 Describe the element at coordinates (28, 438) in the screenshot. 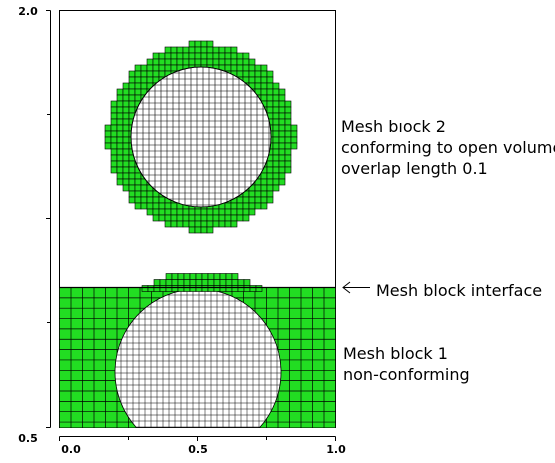

I see `y-tick-label-bottom: 0.5` at that location.